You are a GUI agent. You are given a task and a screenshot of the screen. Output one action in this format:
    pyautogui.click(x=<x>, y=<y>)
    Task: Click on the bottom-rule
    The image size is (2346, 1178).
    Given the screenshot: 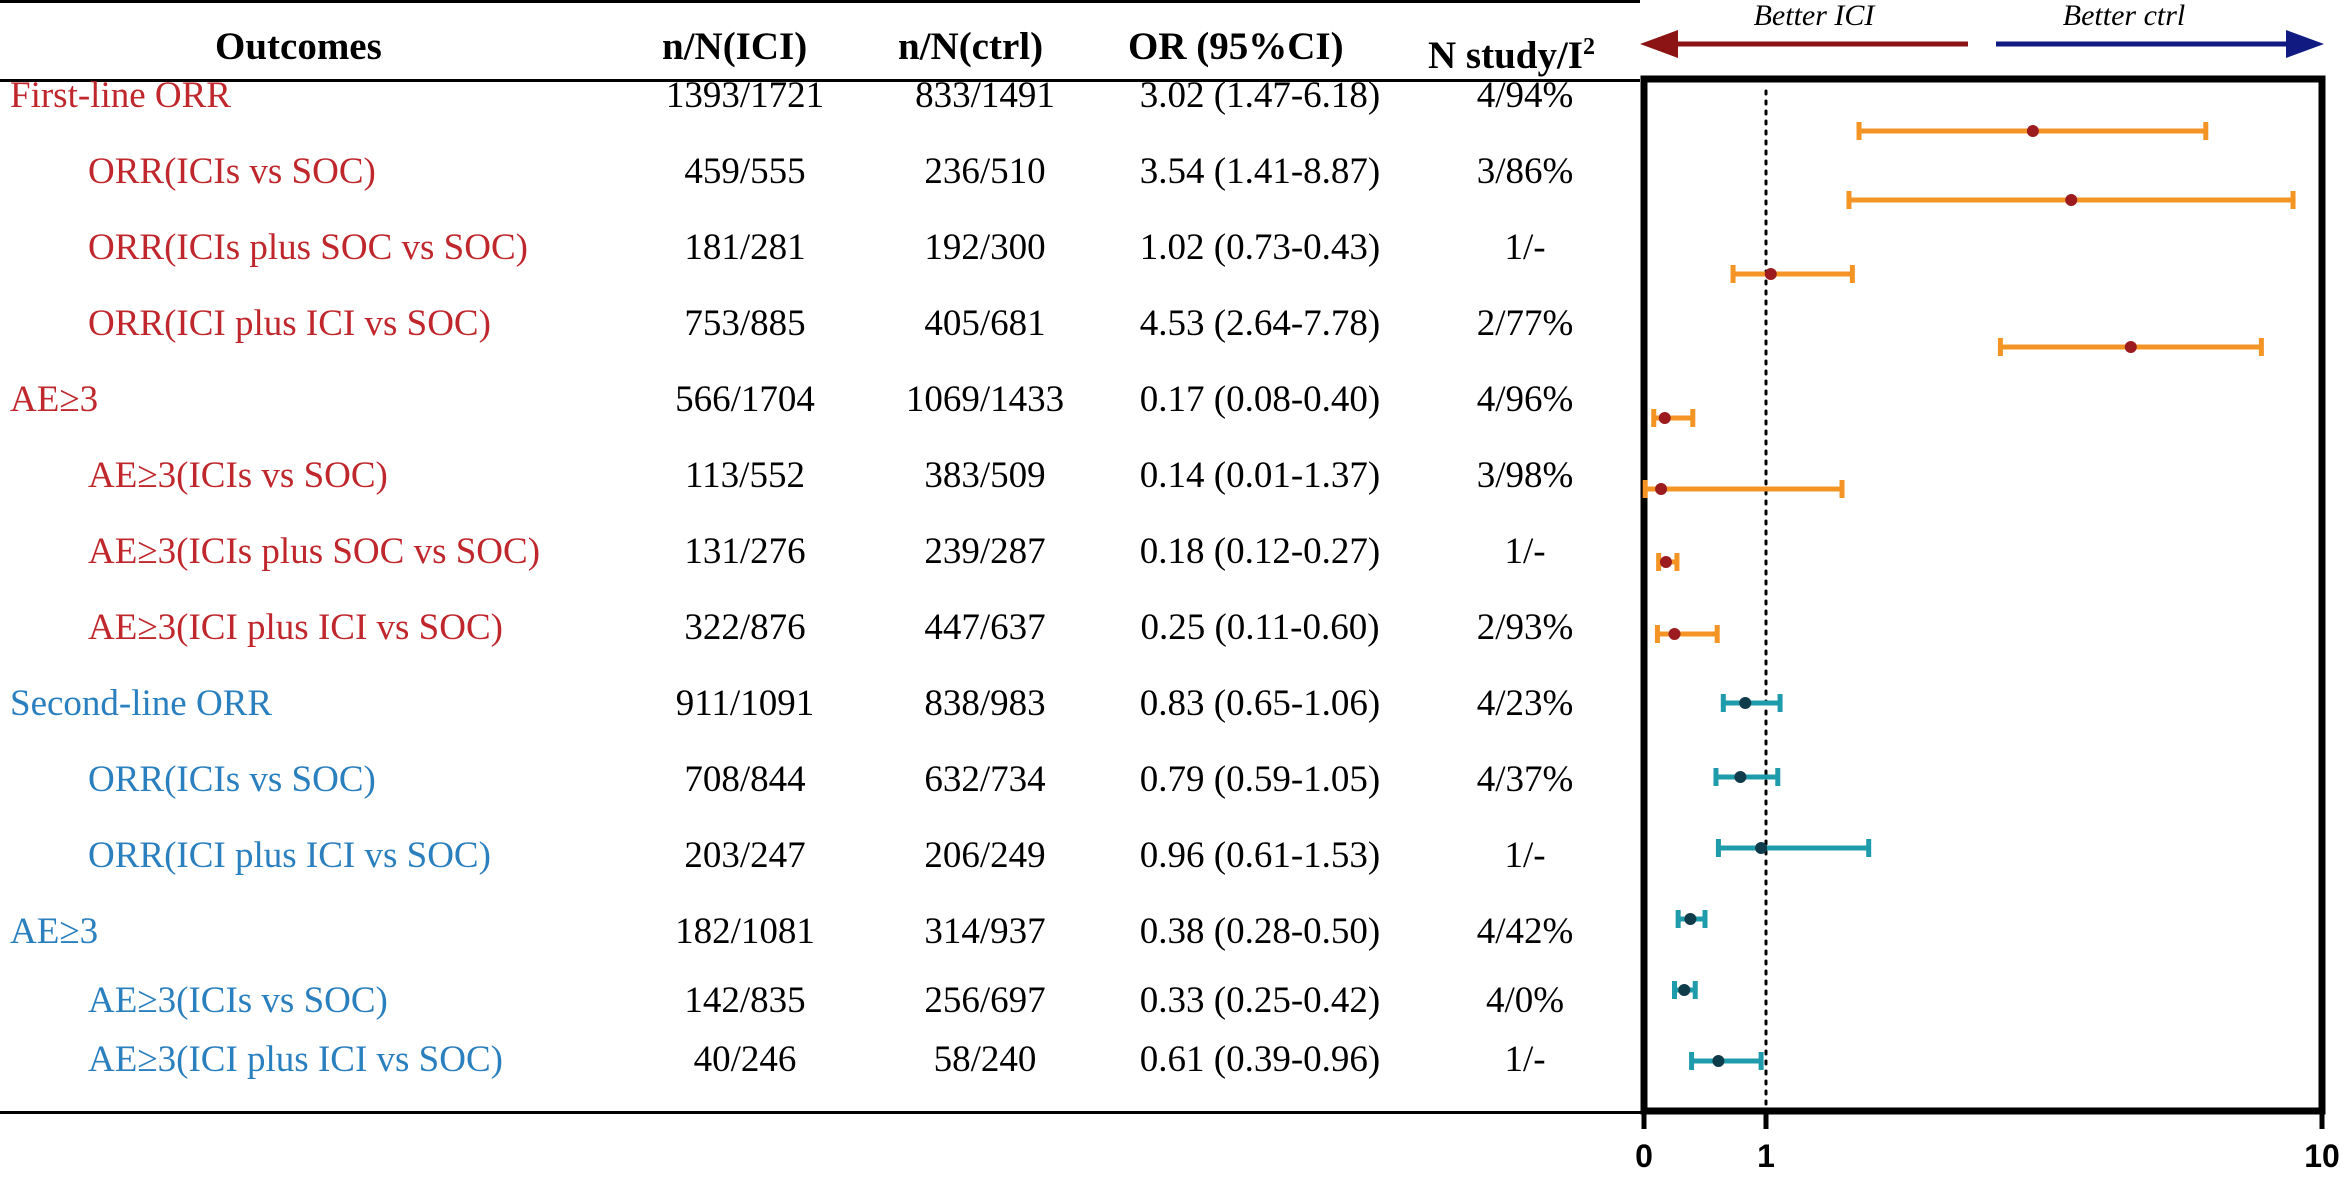 What is the action you would take?
    pyautogui.click(x=822, y=1112)
    